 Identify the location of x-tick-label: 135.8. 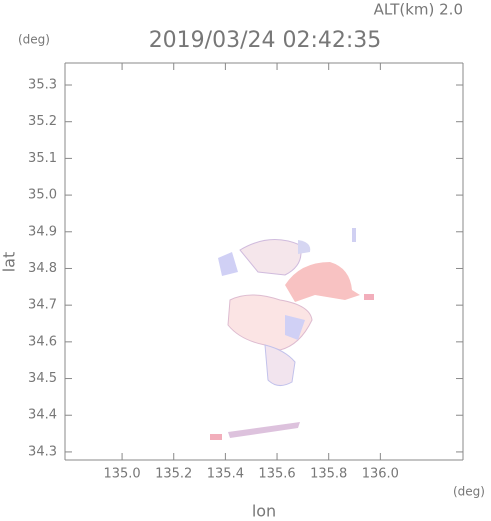
(328, 474).